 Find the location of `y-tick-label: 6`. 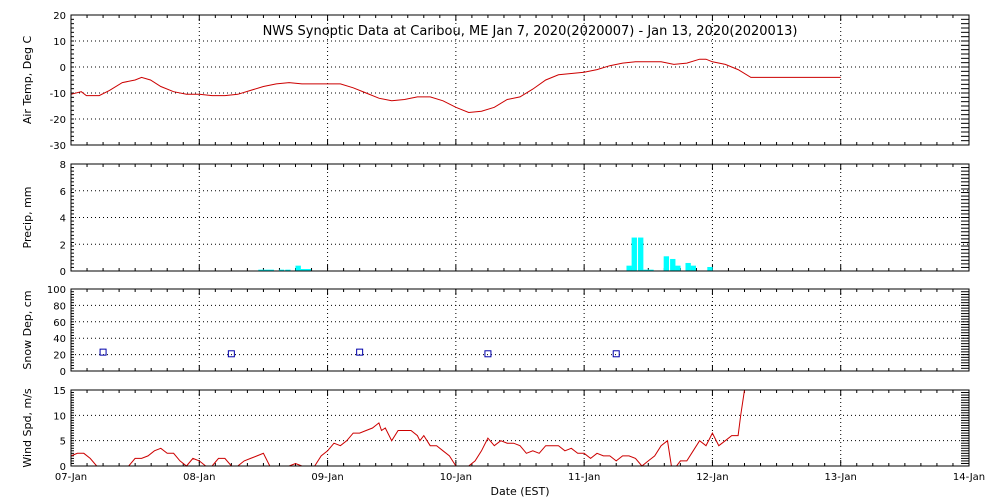

y-tick-label: 6 is located at coordinates (63, 192).